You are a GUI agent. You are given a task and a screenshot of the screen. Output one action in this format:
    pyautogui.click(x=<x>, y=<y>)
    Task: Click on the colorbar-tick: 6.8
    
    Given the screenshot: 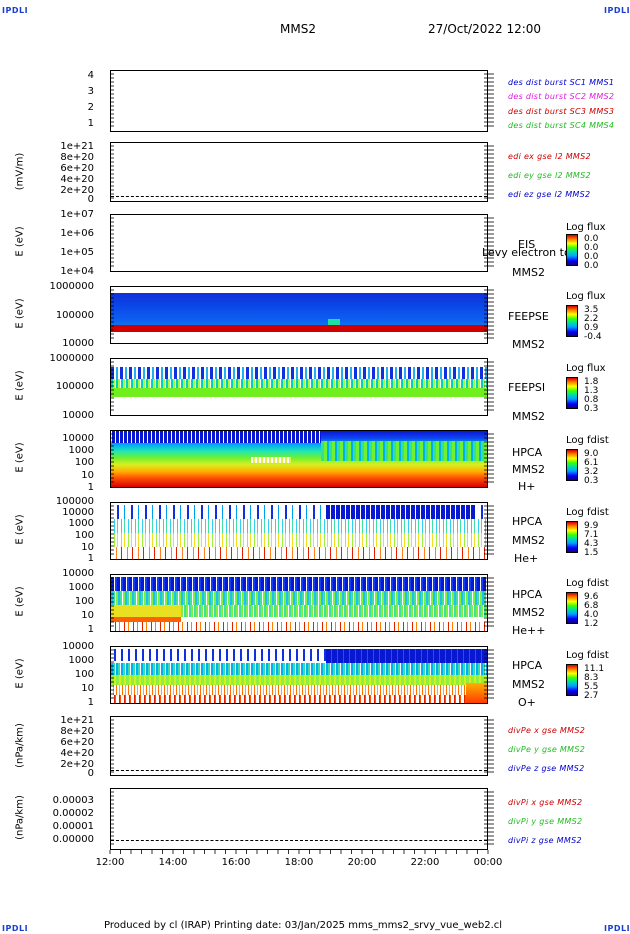 What is the action you would take?
    pyautogui.click(x=591, y=606)
    